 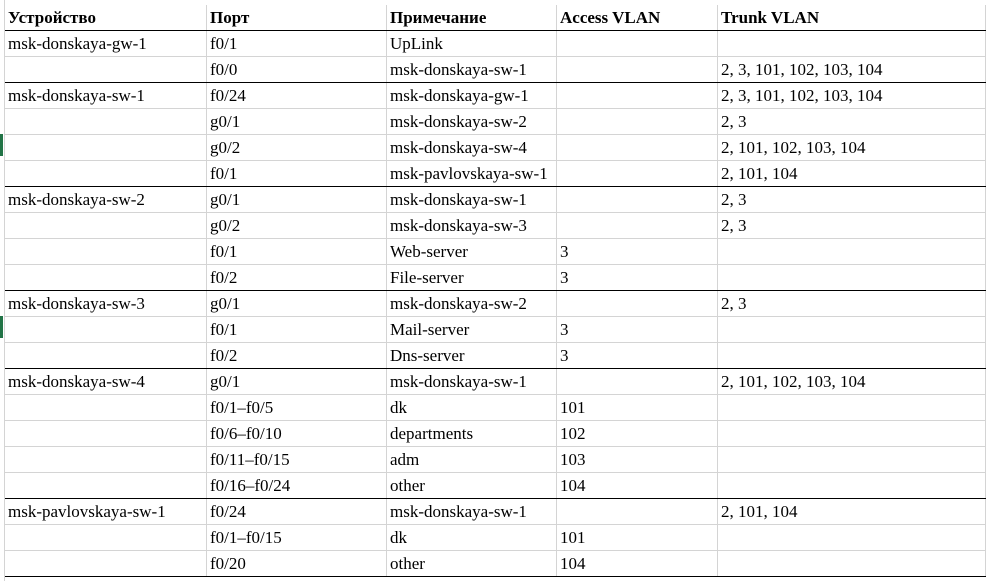 What do you see at coordinates (297, 460) in the screenshot?
I see `cell-port: f0/11–f0/15` at bounding box center [297, 460].